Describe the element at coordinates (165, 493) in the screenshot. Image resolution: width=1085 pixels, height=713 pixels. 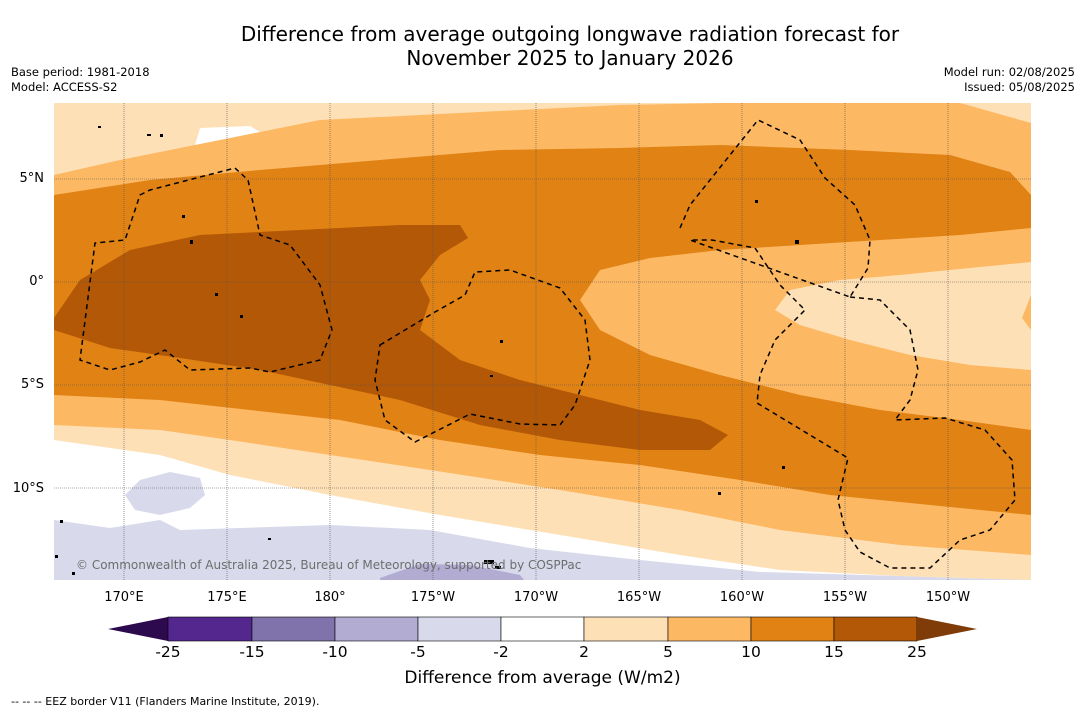
I see `contour-neg-2-patch` at that location.